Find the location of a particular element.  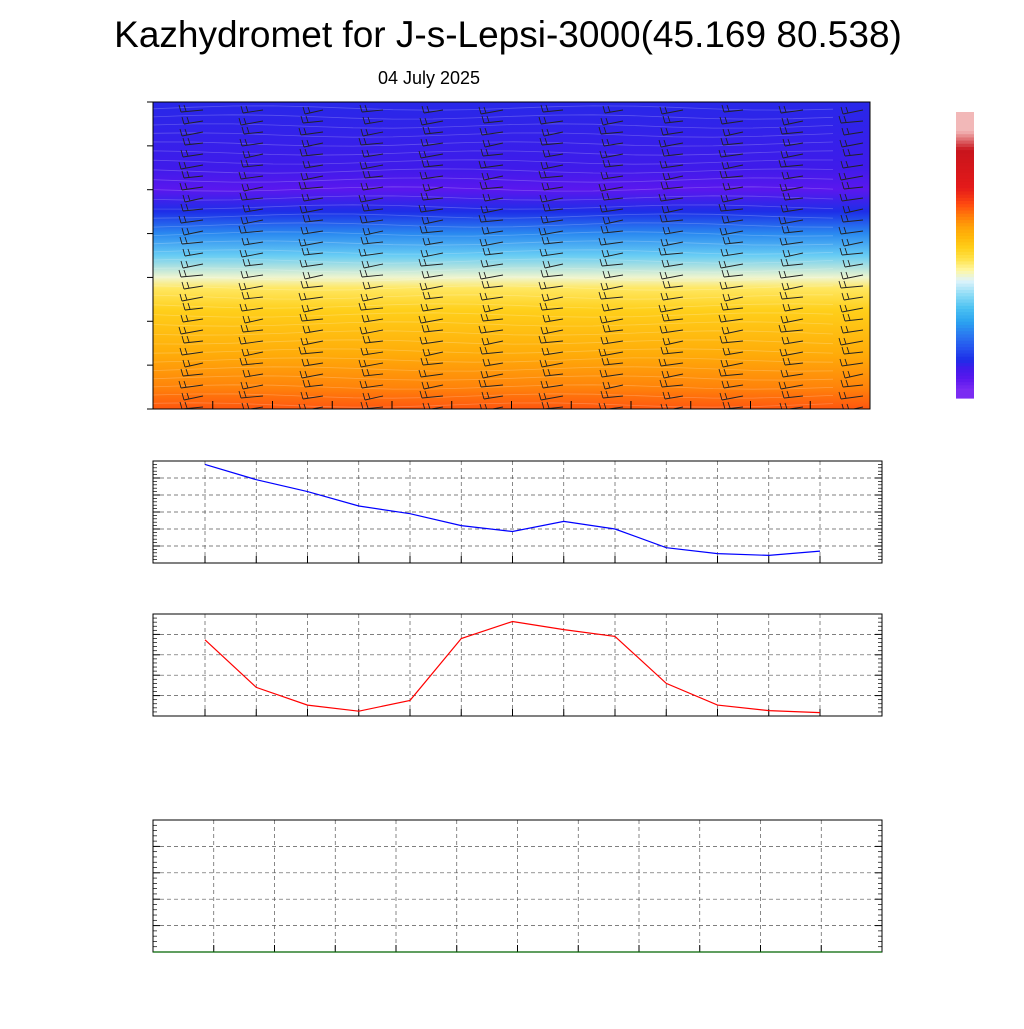

colorbar-legend is located at coordinates (965, 255).